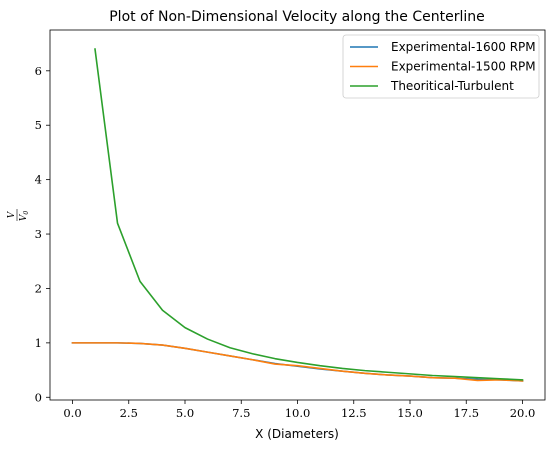  What do you see at coordinates (38, 234) in the screenshot?
I see `y-tick-label: 3` at bounding box center [38, 234].